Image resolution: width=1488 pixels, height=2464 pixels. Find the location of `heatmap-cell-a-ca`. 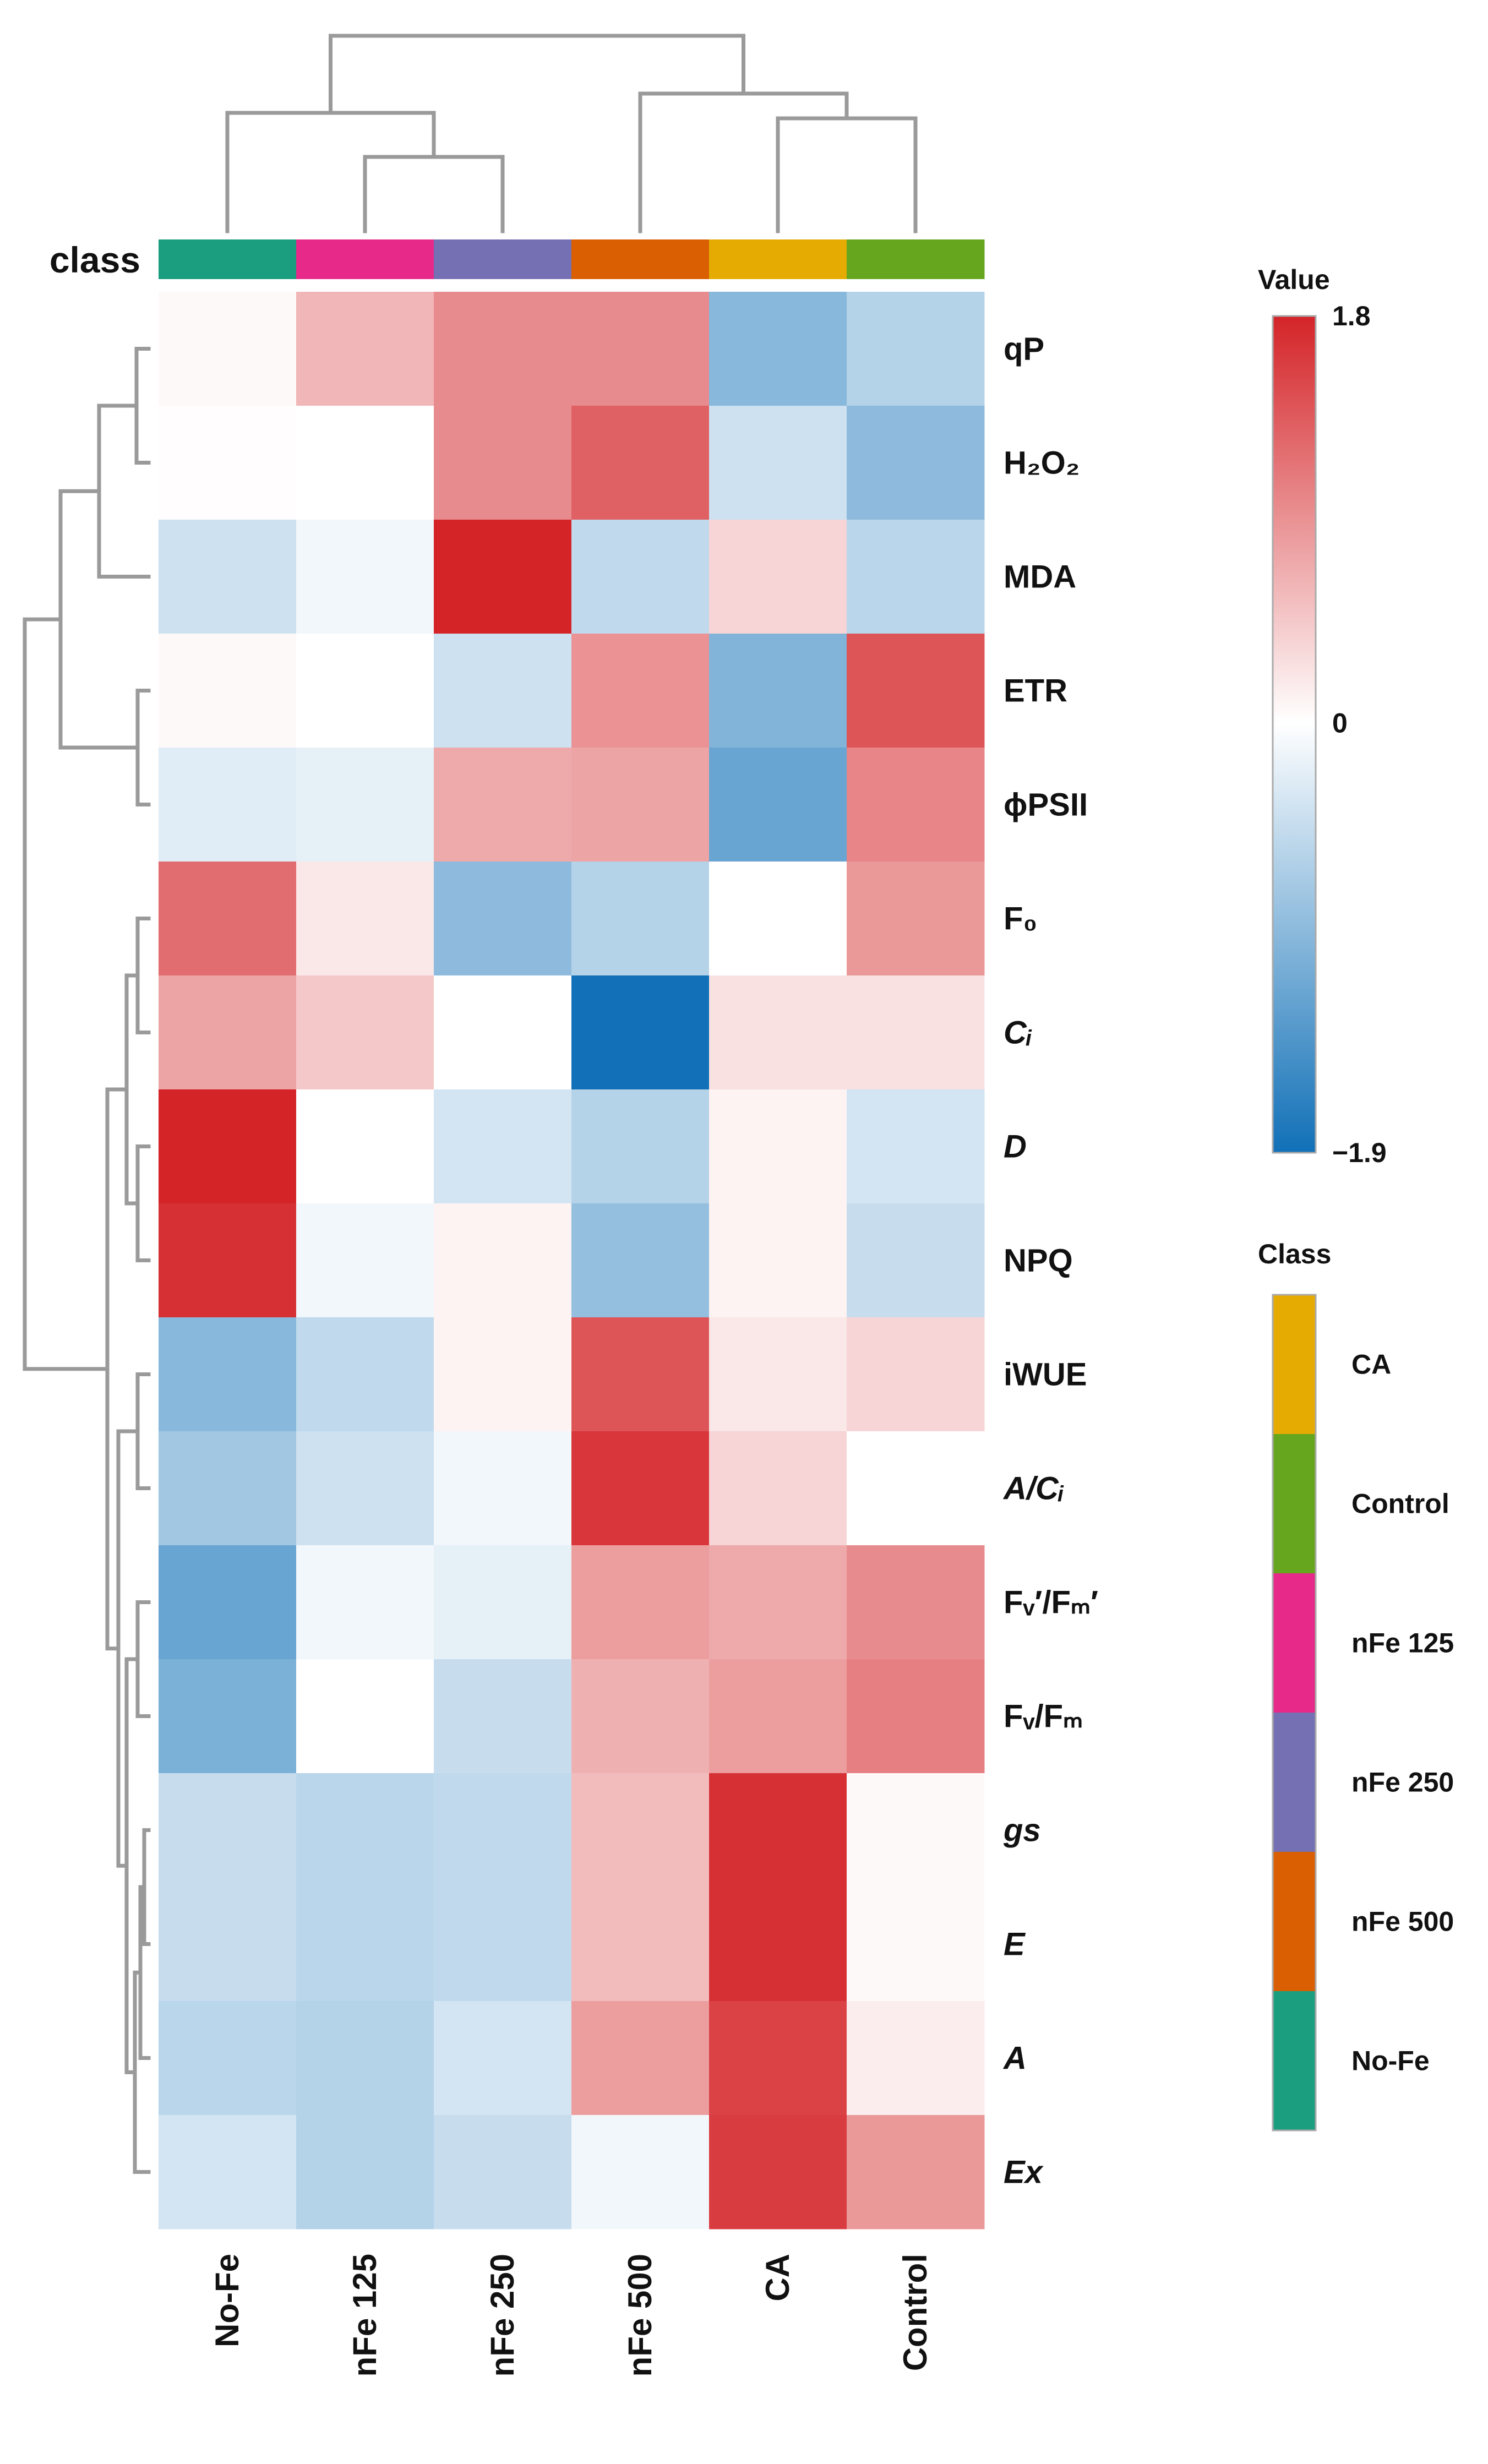

heatmap-cell-a-ca is located at coordinates (778, 2058).